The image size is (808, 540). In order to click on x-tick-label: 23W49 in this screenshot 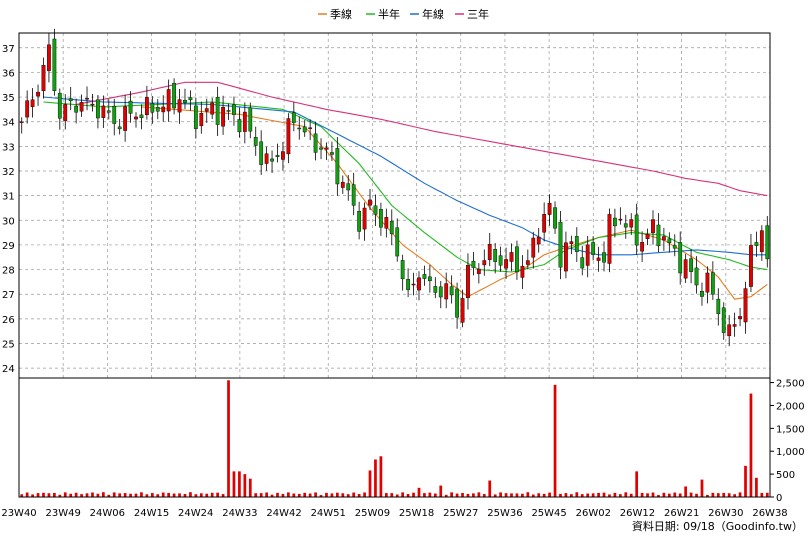, I will do `click(63, 513)`.